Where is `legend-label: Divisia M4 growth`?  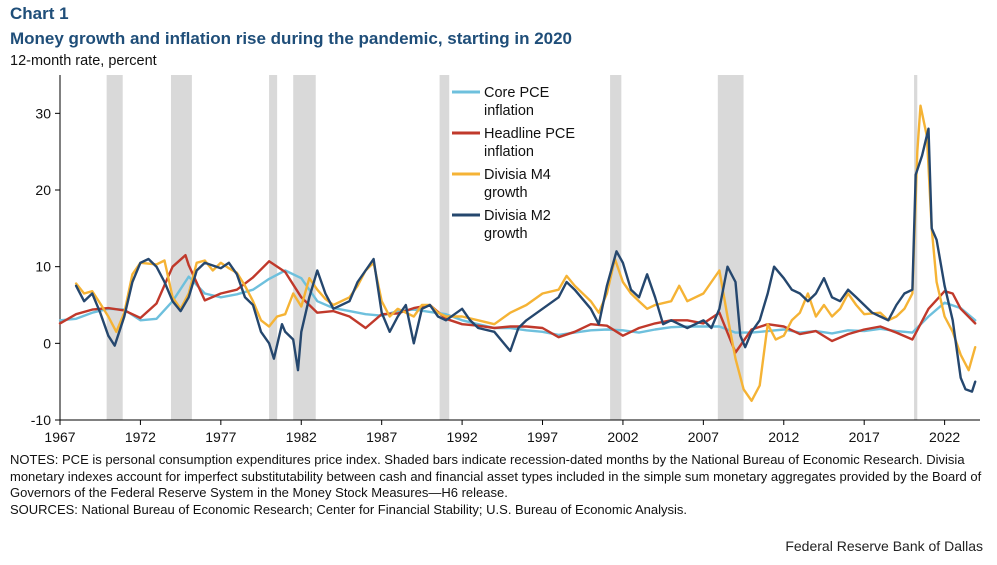 legend-label: Divisia M4 growth is located at coordinates (517, 184).